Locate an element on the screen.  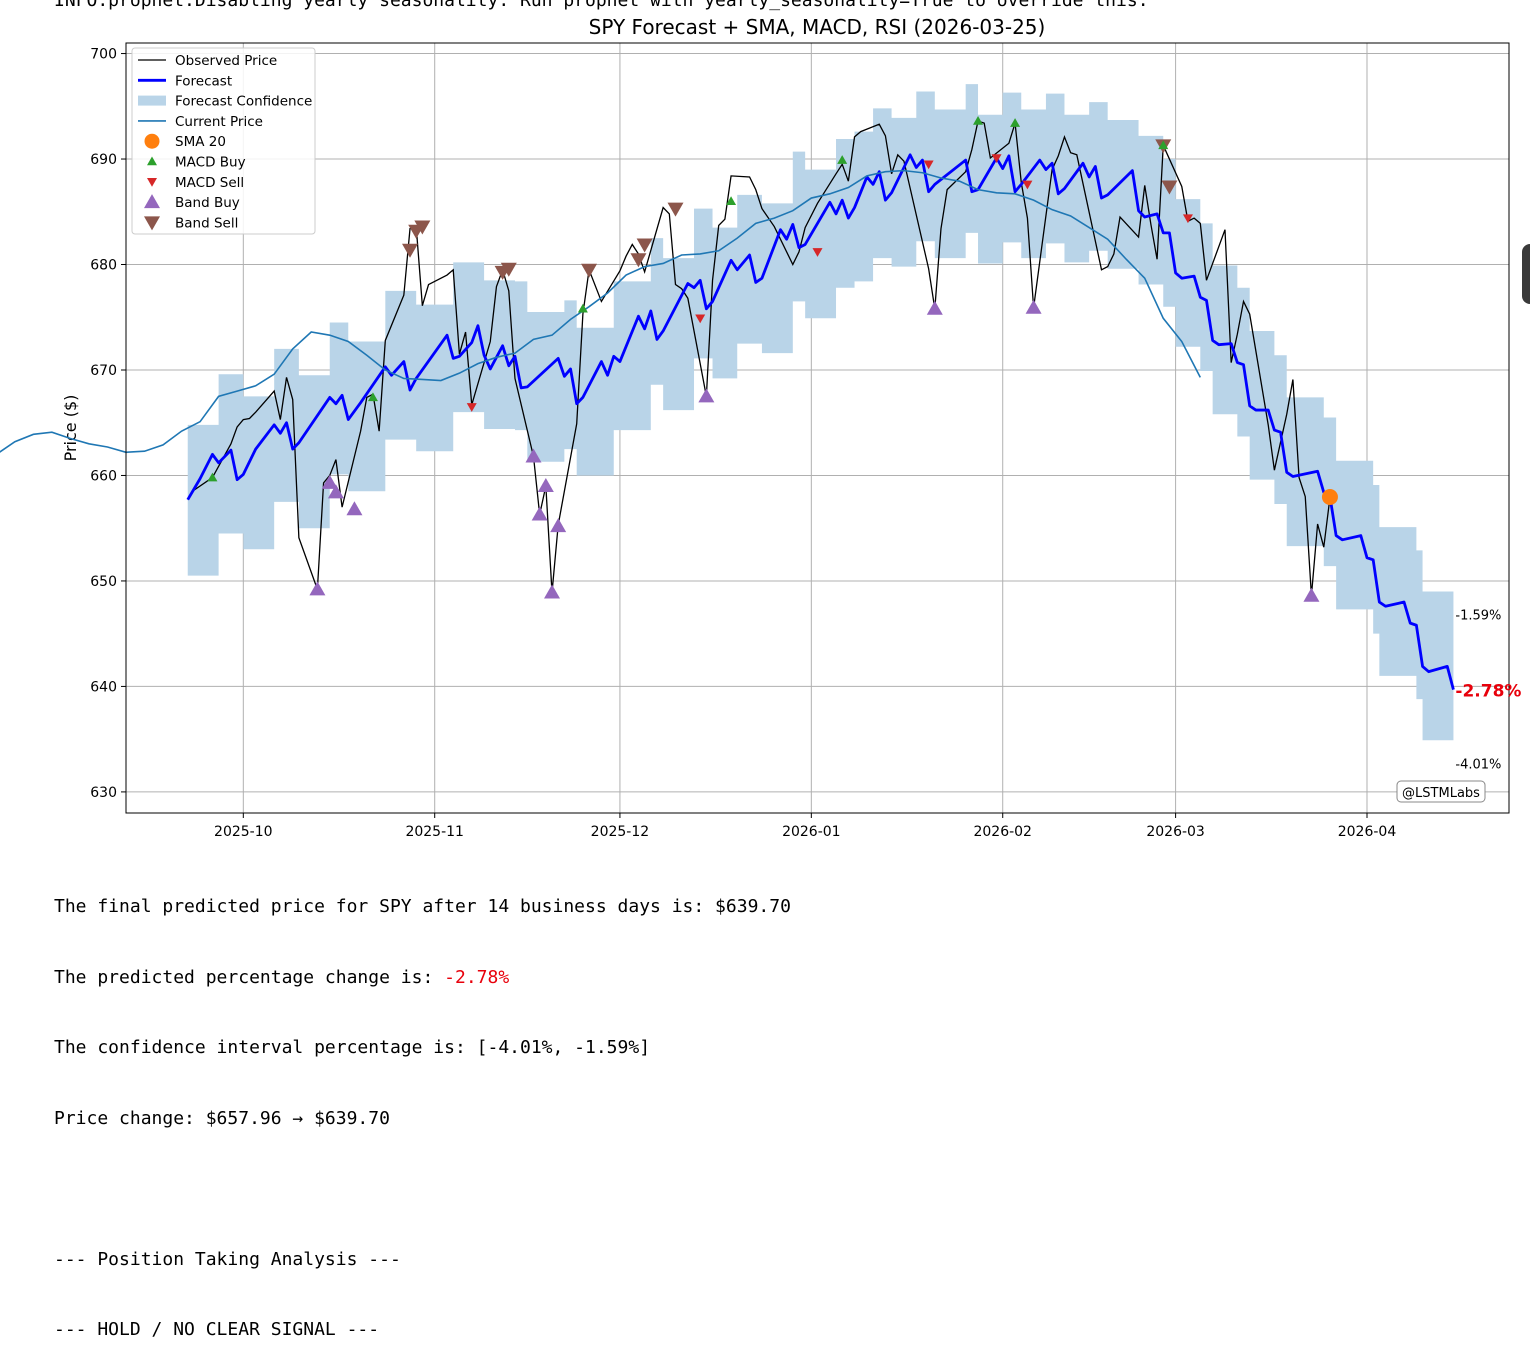
legend-entry: Current Price is located at coordinates (200, 122).